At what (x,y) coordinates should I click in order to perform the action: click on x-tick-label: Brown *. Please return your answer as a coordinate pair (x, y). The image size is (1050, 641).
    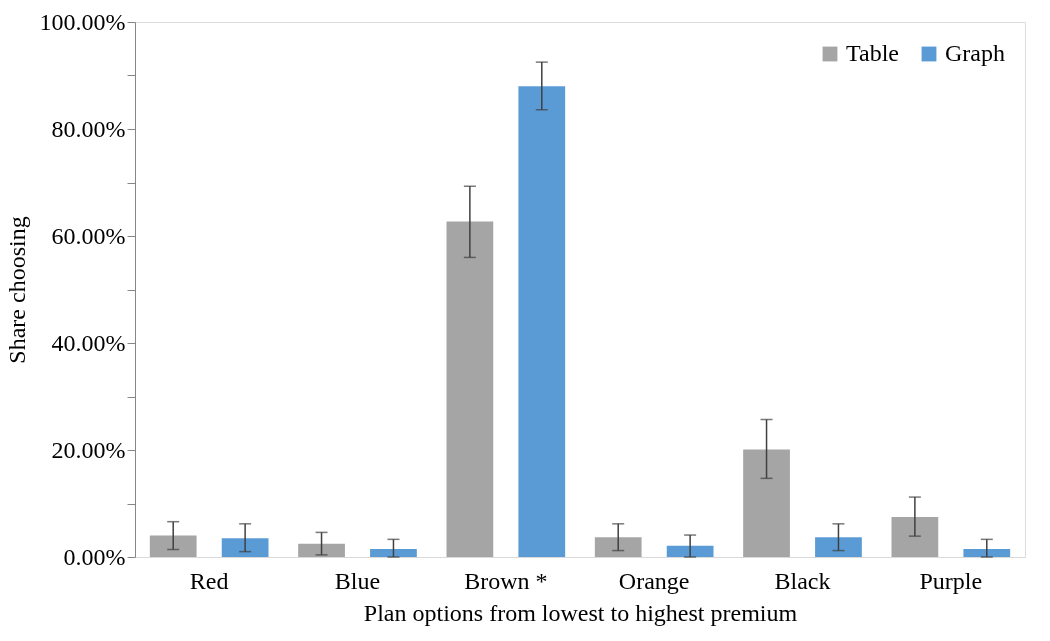
    Looking at the image, I should click on (506, 580).